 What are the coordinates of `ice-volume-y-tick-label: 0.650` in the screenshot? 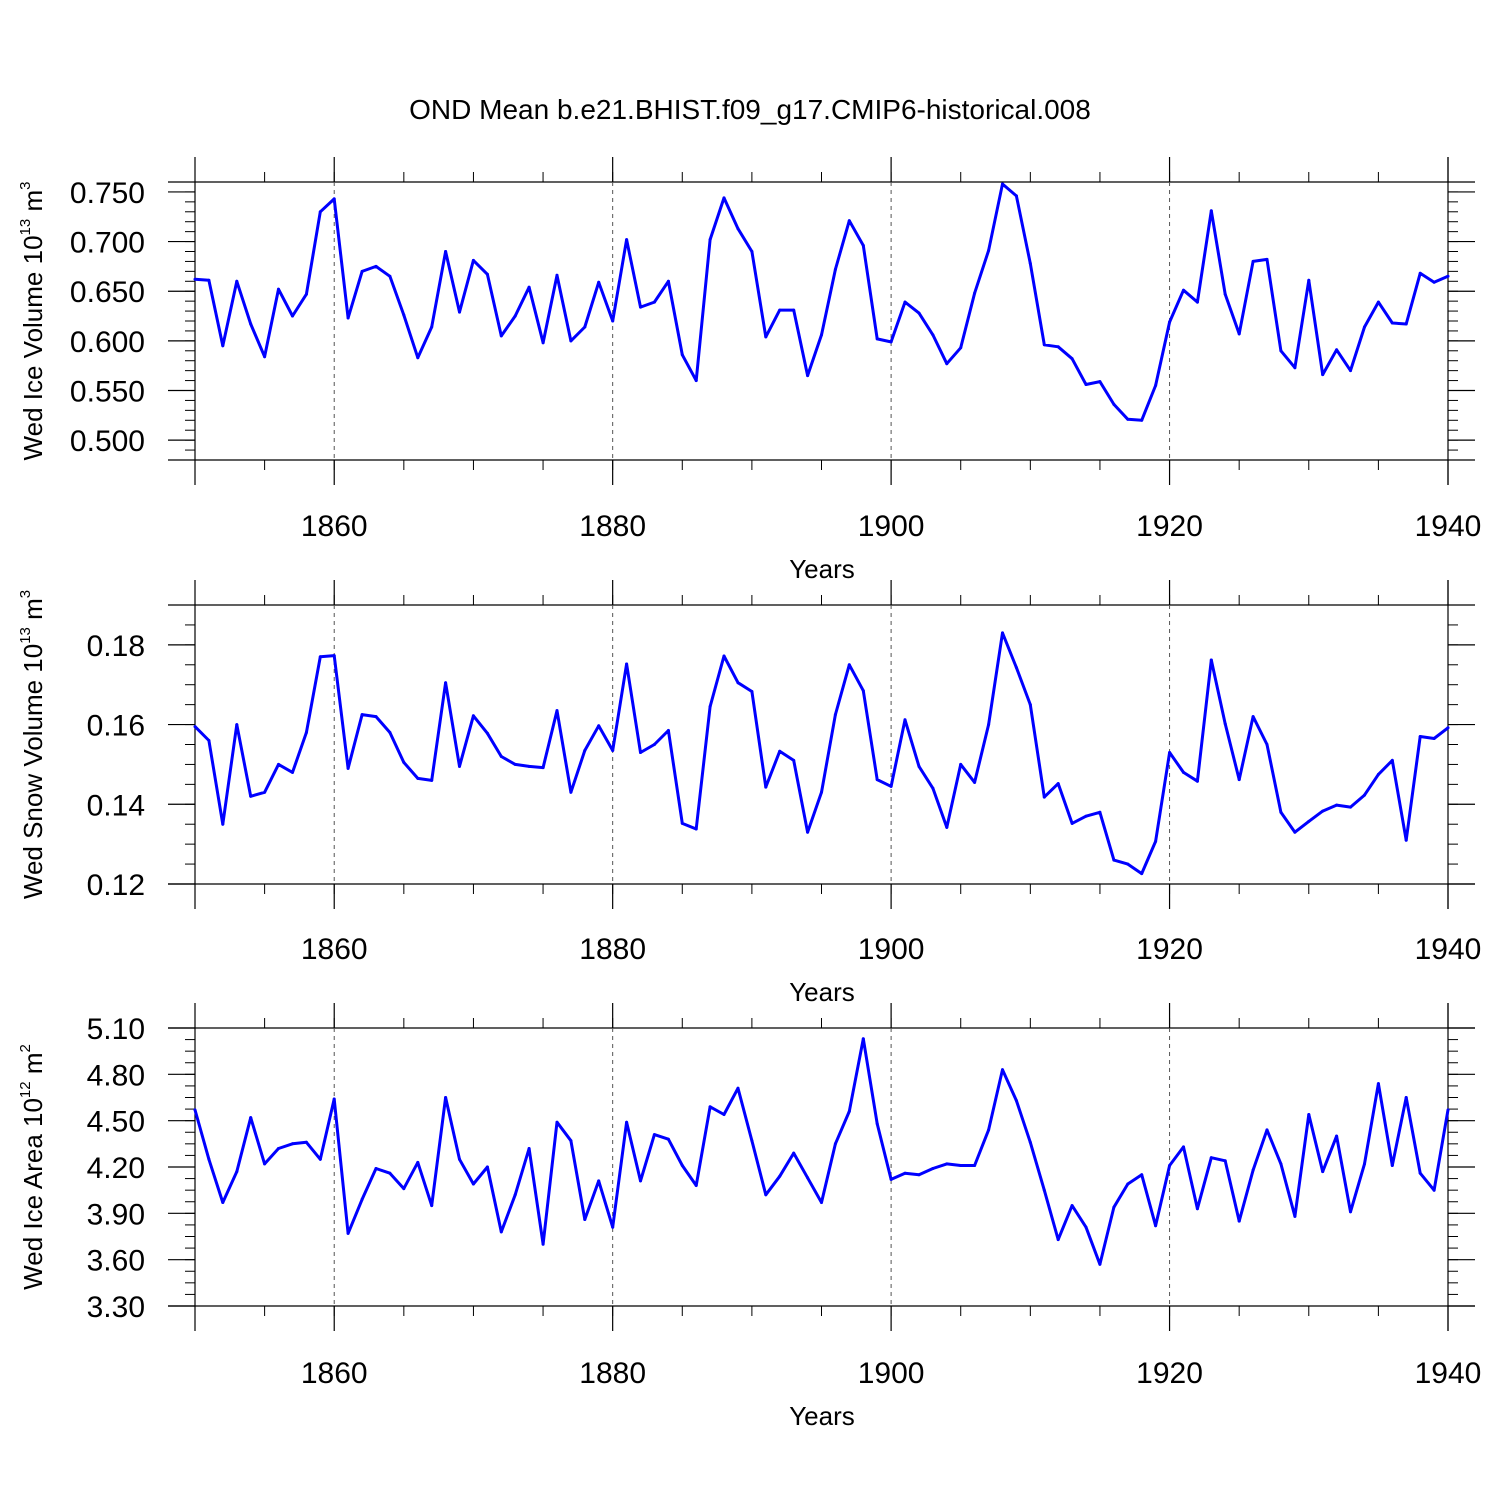 It's located at (107, 292).